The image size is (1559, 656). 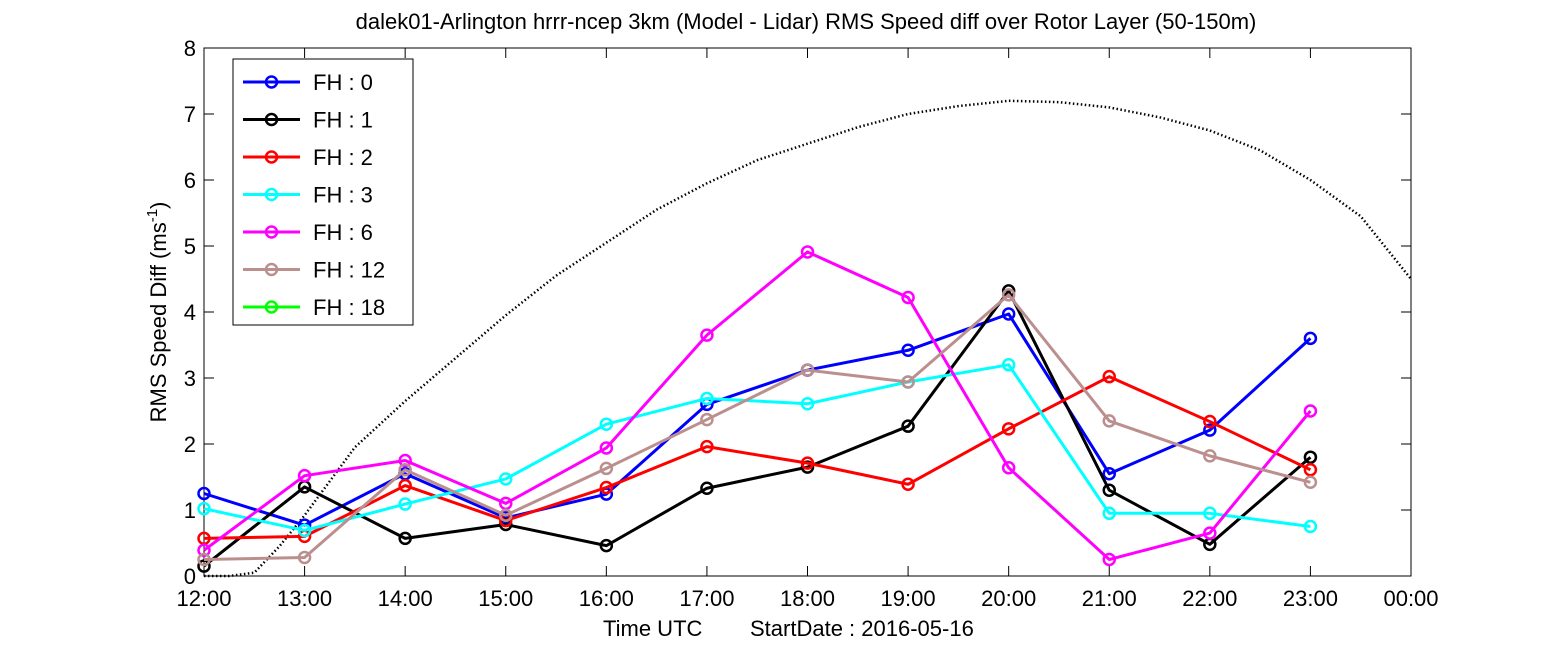 I want to click on start-date-note: StartDate : 2016-05-16, so click(x=862, y=628).